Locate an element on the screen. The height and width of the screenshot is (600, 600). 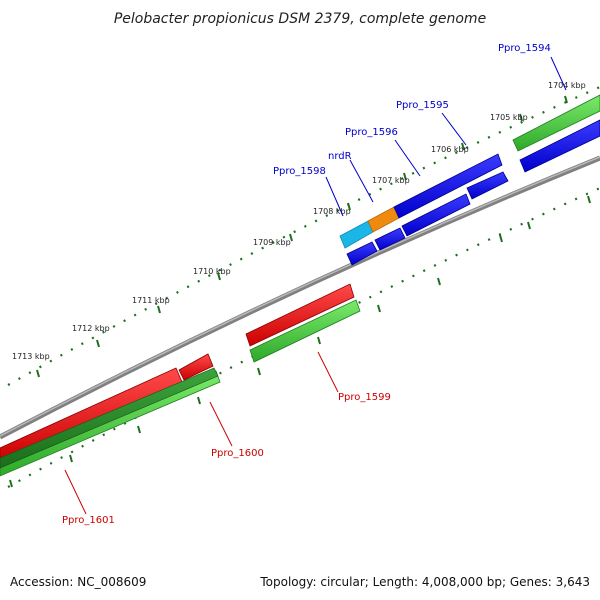
reverse-callout-lines is located at coordinates (201, 433).